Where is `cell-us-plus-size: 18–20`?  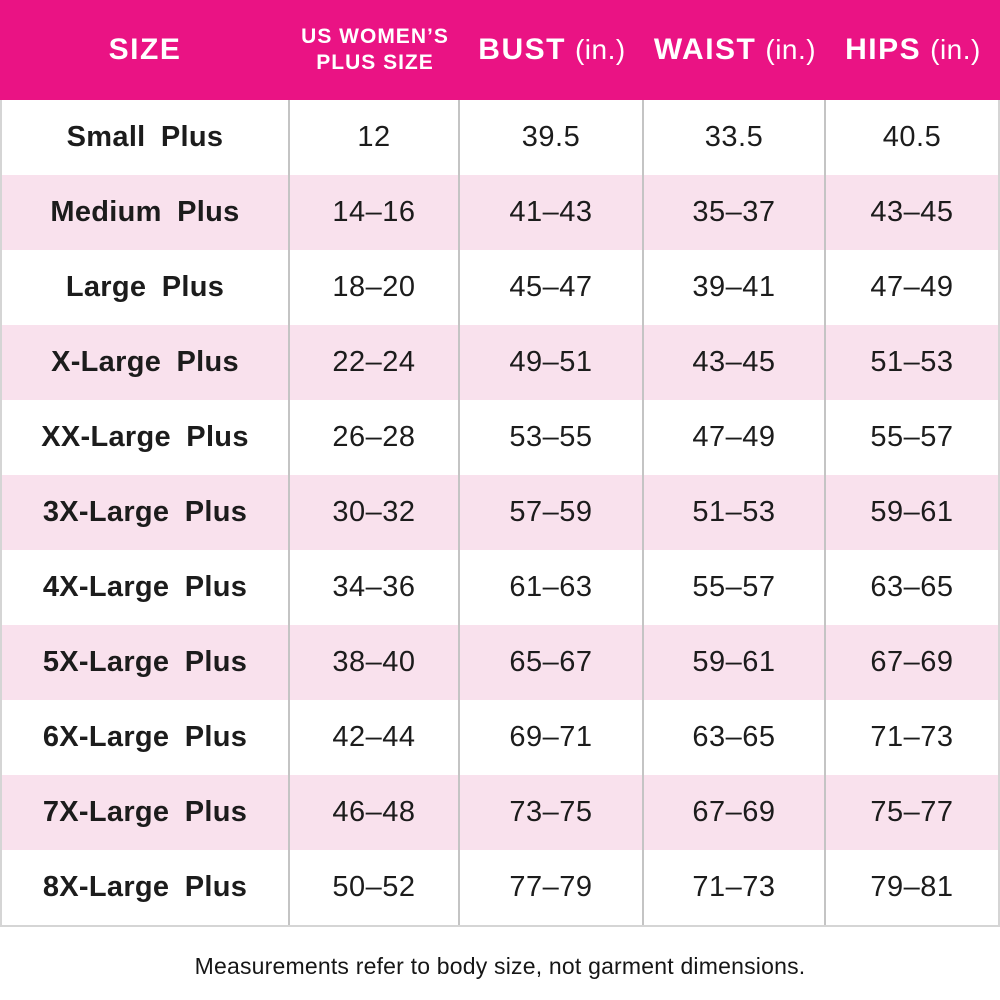
cell-us-plus-size: 18–20 is located at coordinates (375, 287).